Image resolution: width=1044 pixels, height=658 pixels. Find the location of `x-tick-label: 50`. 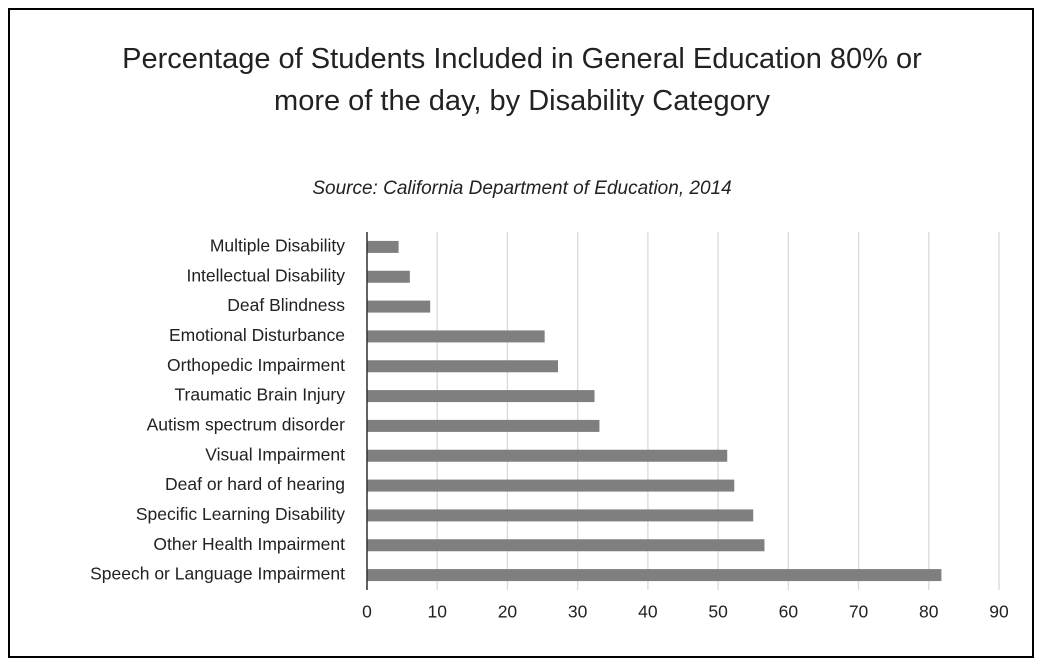

x-tick-label: 50 is located at coordinates (718, 612).